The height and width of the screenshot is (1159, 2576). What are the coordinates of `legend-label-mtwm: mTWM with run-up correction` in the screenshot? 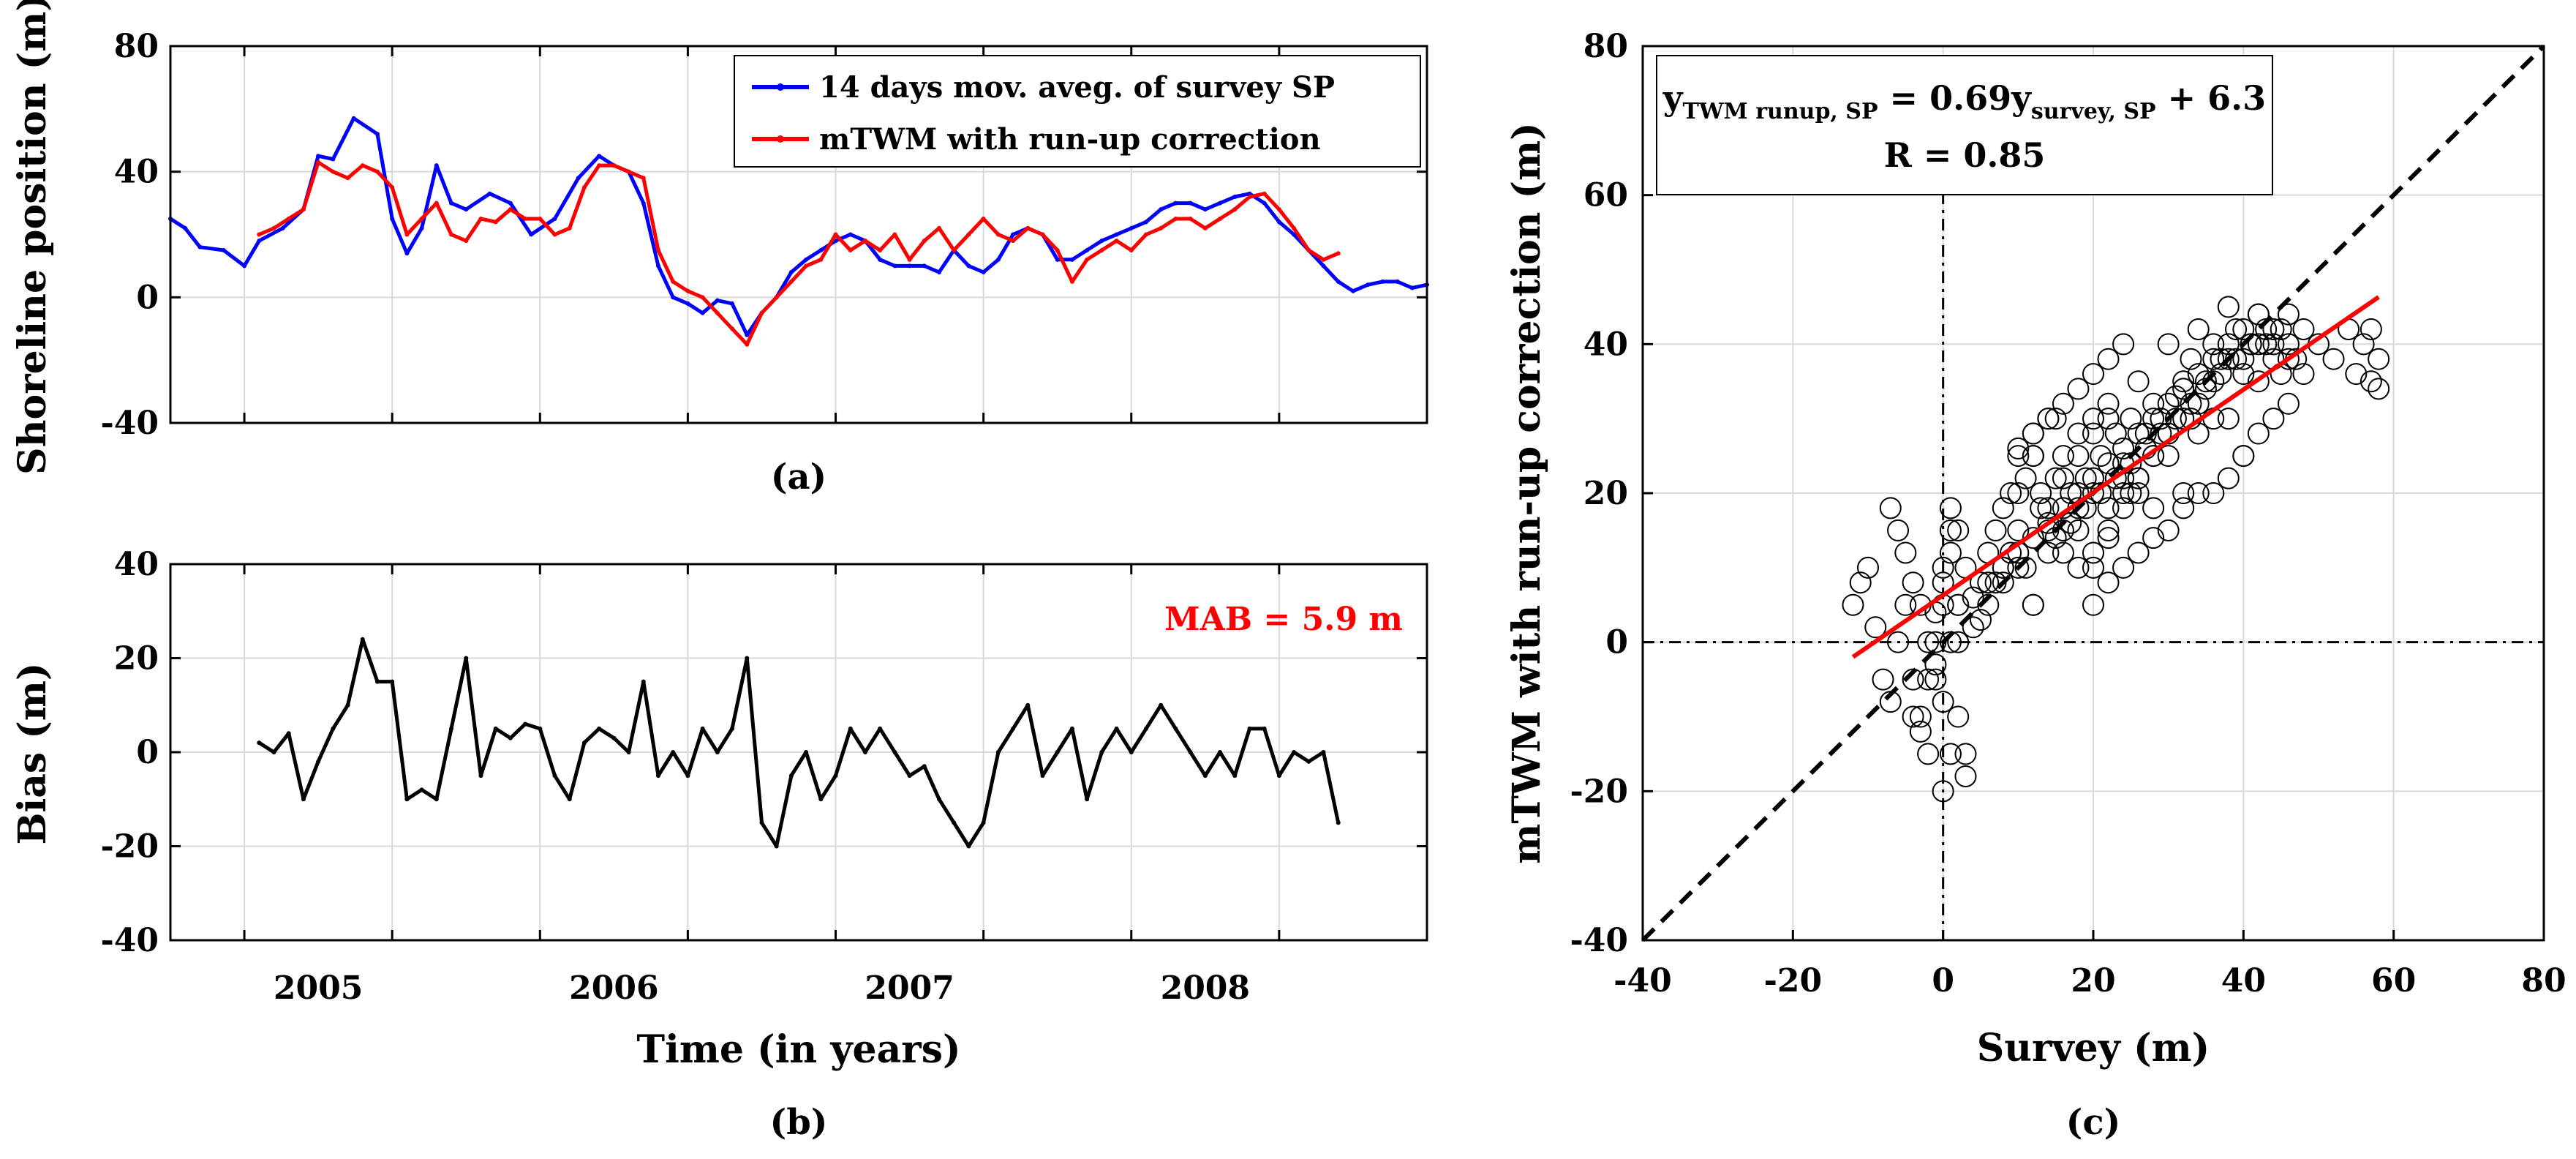 It's located at (1070, 140).